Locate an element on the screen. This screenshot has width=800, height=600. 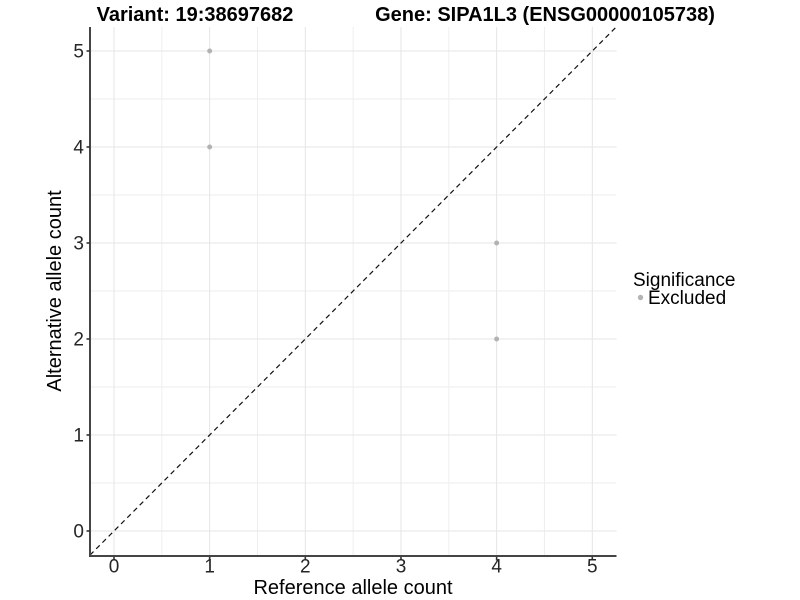
y-axis-title: Alternative allele count is located at coordinates (55, 291).